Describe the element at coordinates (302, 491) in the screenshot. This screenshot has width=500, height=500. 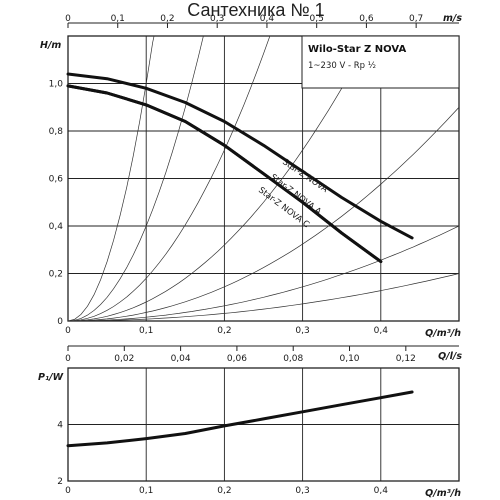
I see `power-x-tick: 0,3` at that location.